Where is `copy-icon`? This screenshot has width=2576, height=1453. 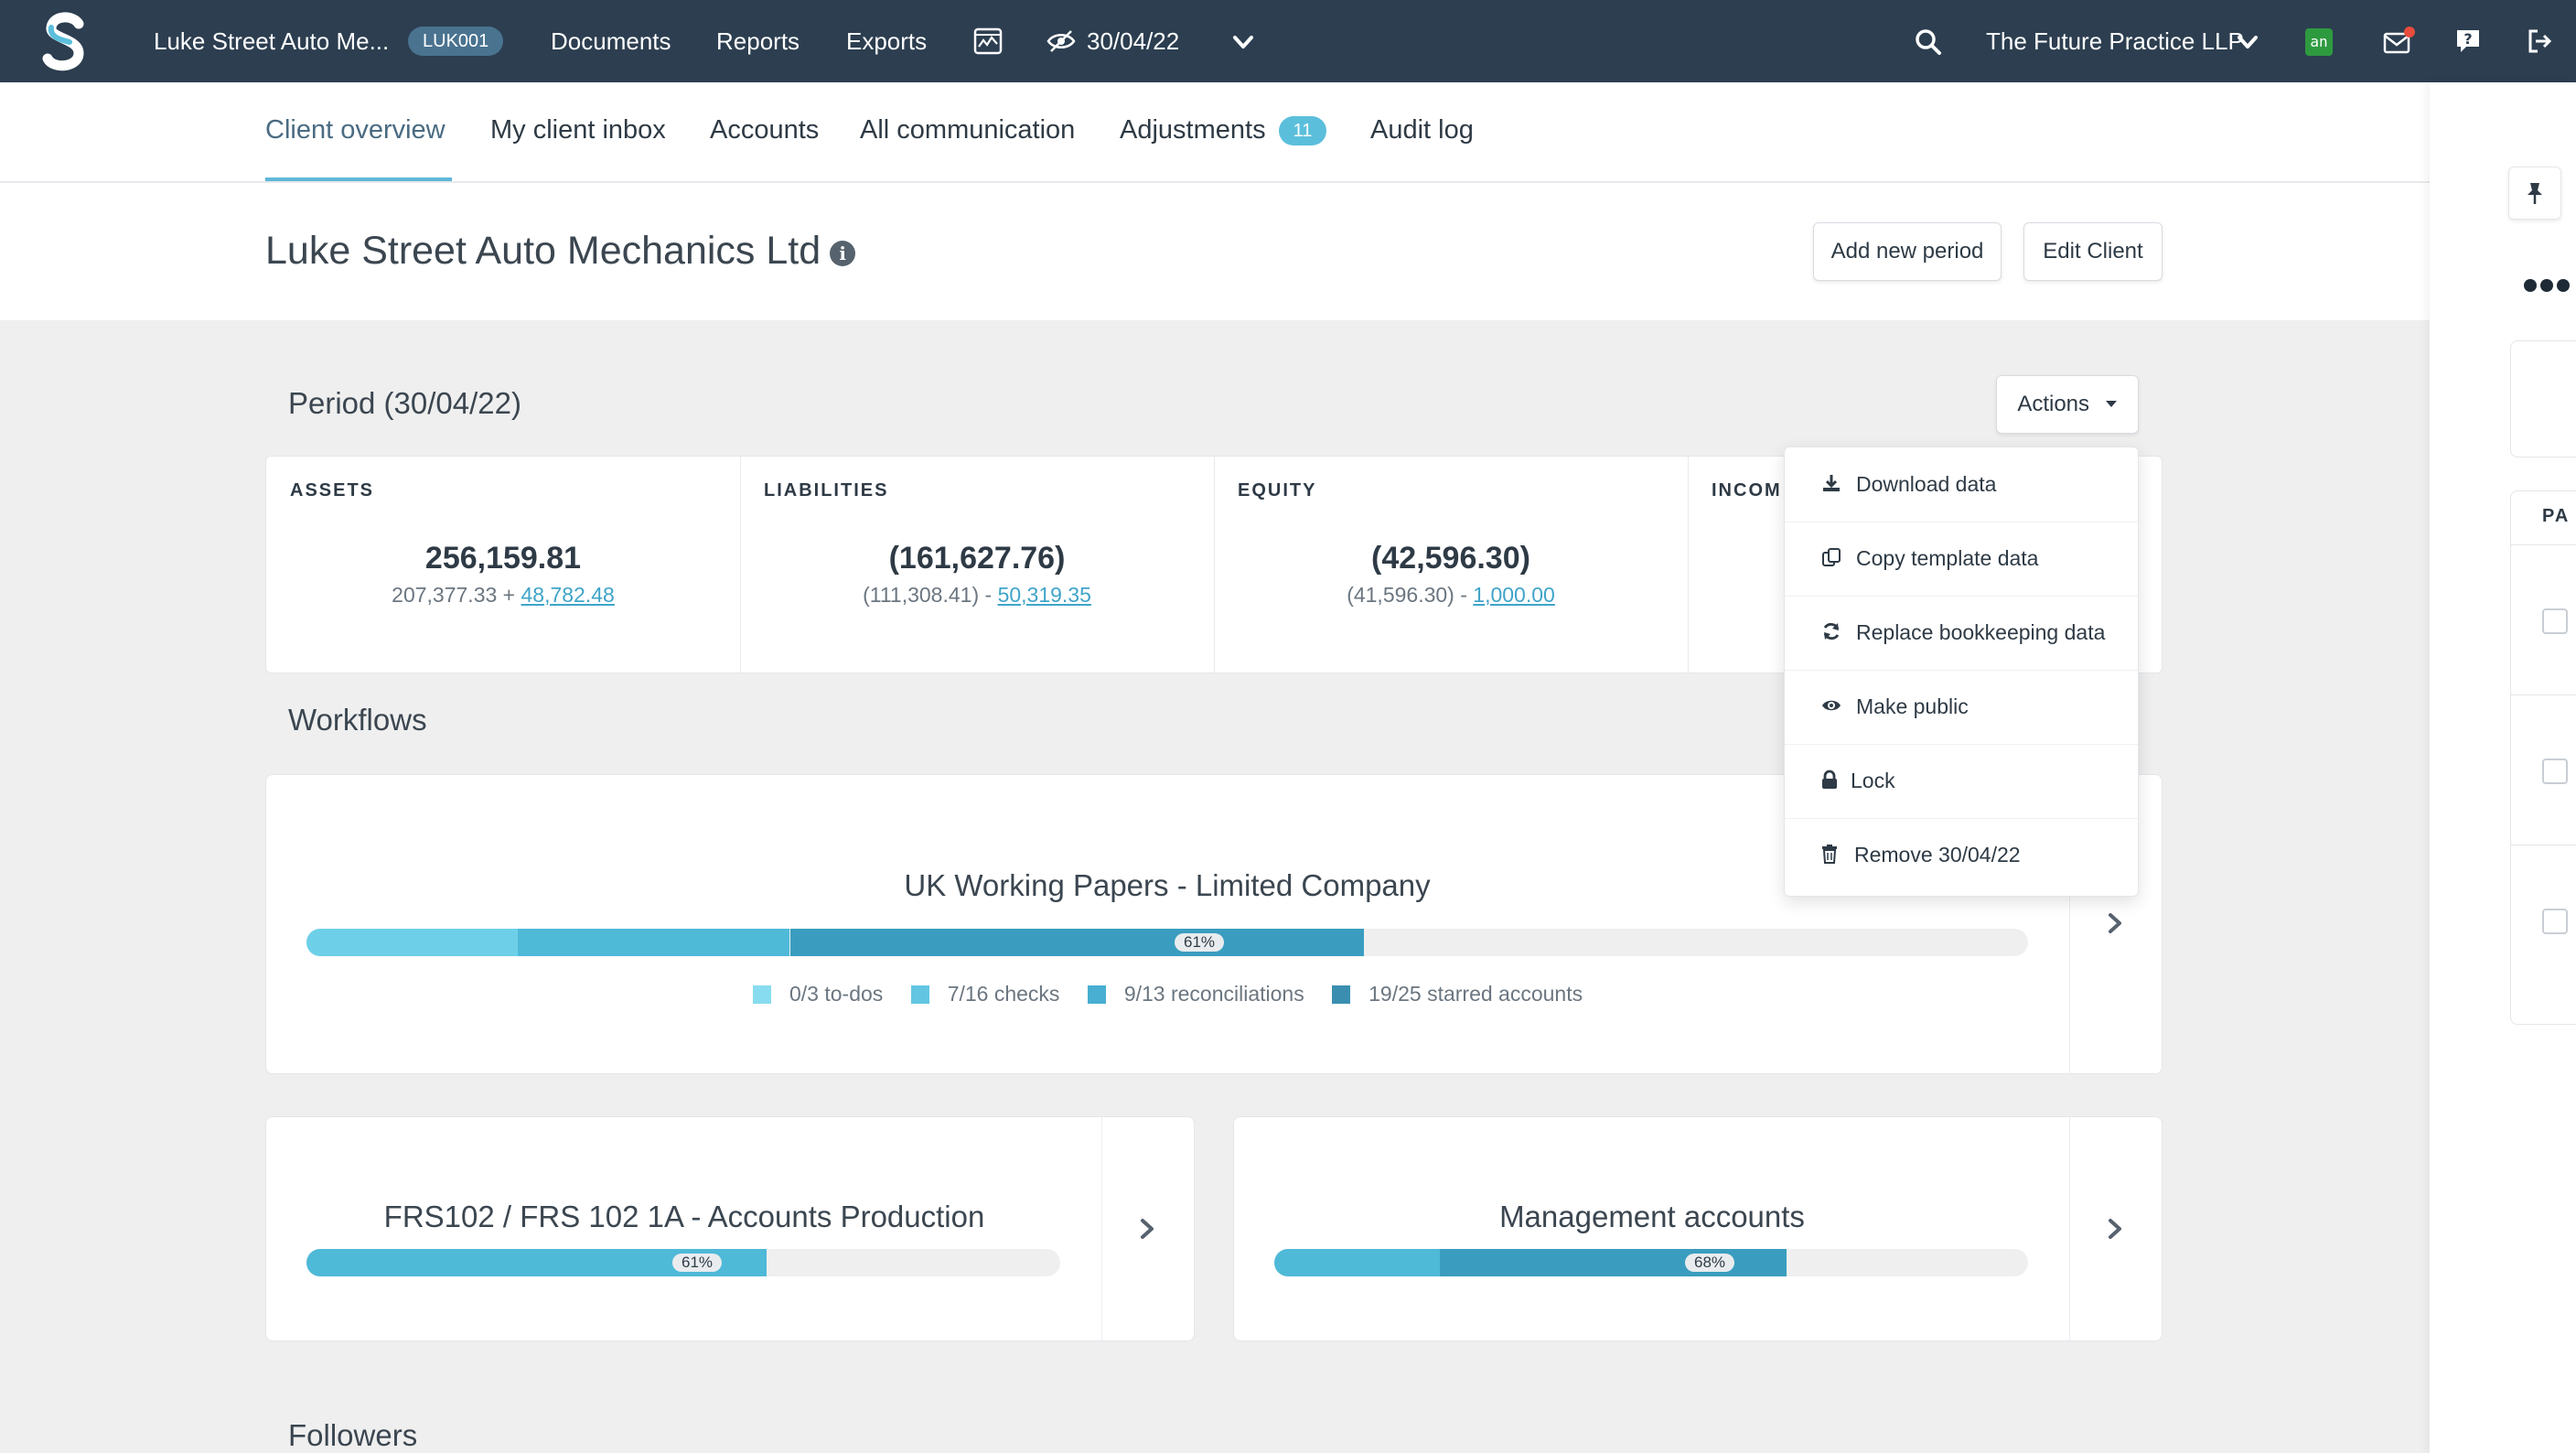 copy-icon is located at coordinates (1831, 557).